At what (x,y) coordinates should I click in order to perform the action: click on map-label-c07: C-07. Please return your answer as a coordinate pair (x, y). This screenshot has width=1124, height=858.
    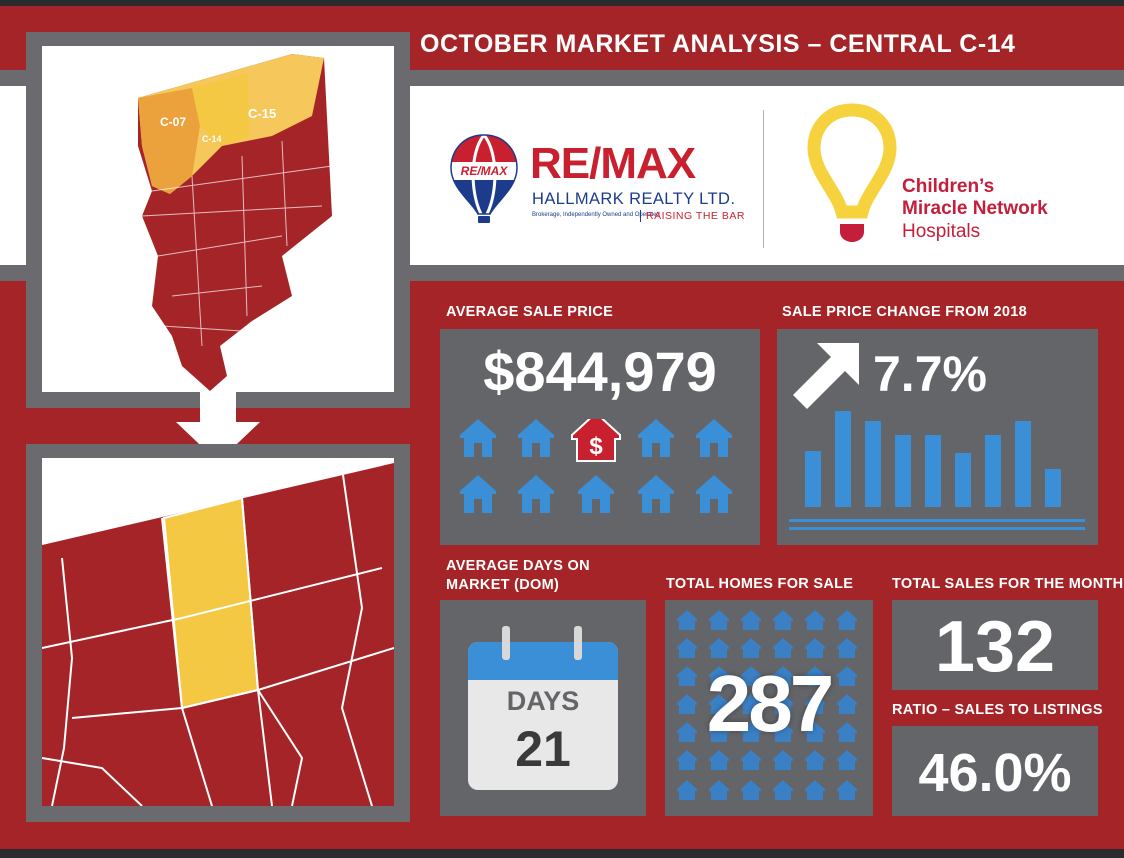
    Looking at the image, I should click on (173, 122).